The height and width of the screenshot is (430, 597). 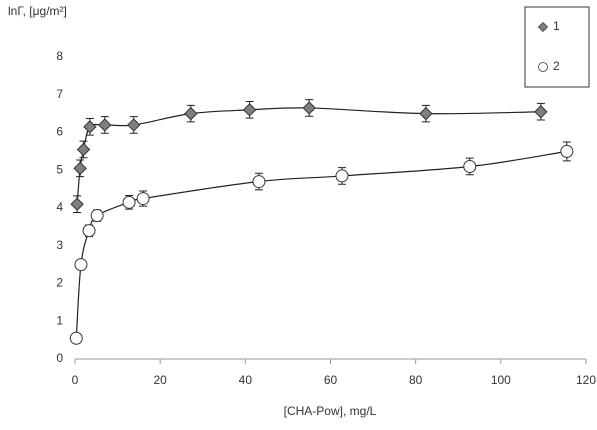 What do you see at coordinates (160, 380) in the screenshot?
I see `x-tick-label: 20` at bounding box center [160, 380].